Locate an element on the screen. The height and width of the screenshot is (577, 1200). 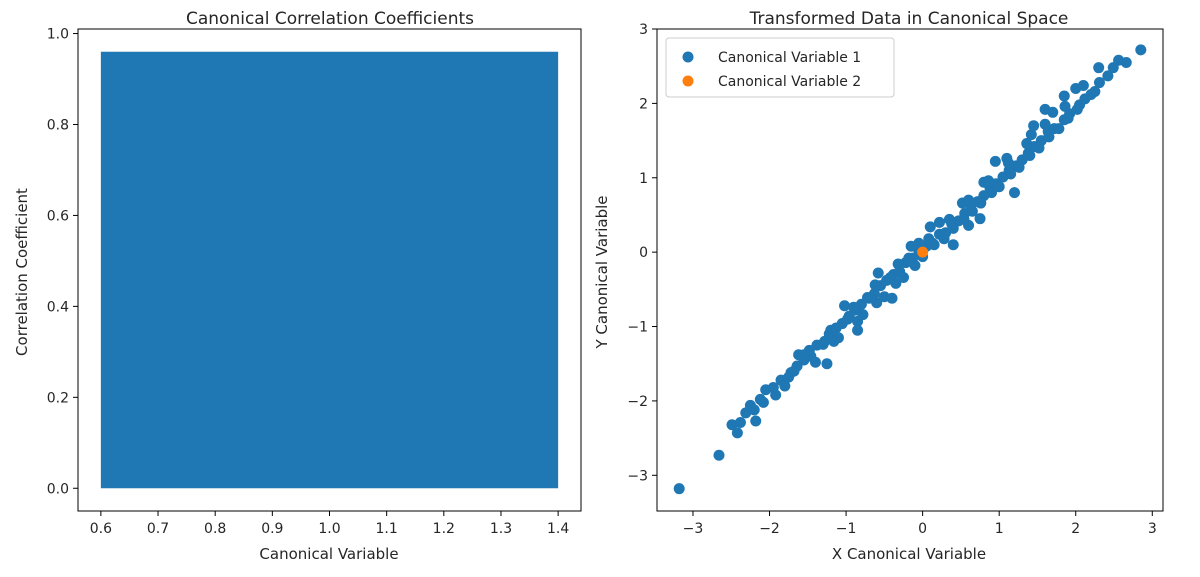
x-tick-label: 1.0 is located at coordinates (329, 529).